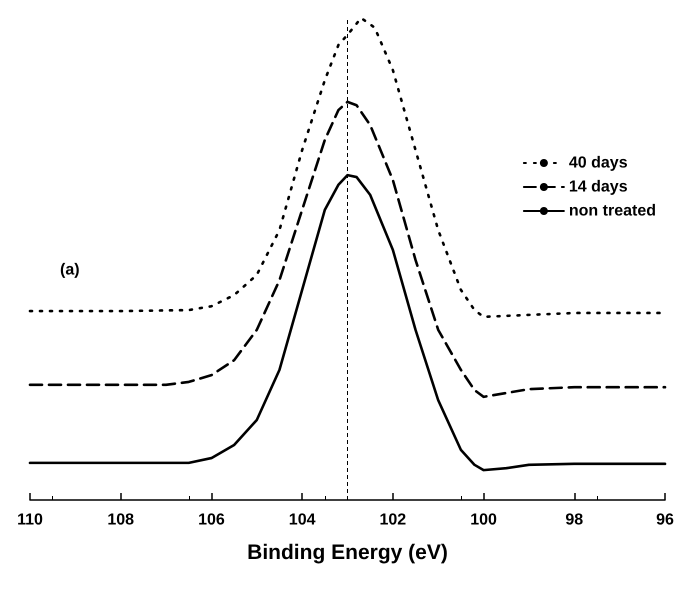 The image size is (679, 589). I want to click on x-axis-title: Binding Energy (eV), so click(347, 552).